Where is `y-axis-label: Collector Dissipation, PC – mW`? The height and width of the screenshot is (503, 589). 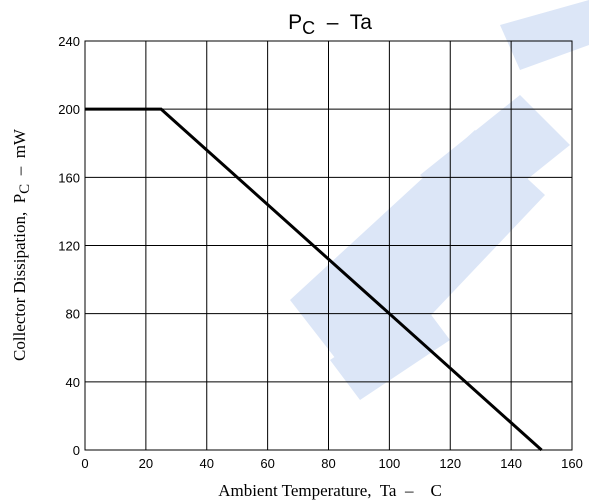
y-axis-label: Collector Dissipation, PC – mW is located at coordinates (21, 244).